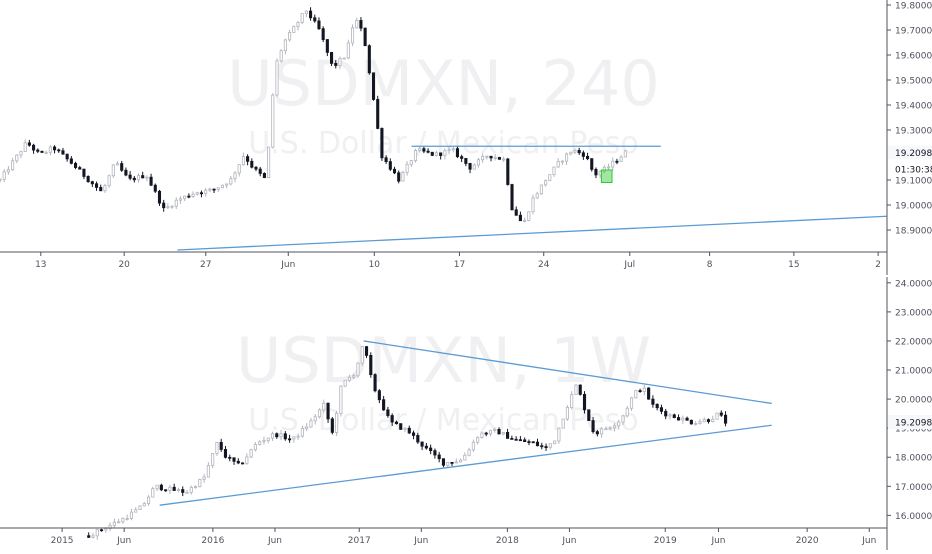 The width and height of the screenshot is (932, 554). What do you see at coordinates (629, 265) in the screenshot?
I see `time-tick-label: Jul` at bounding box center [629, 265].